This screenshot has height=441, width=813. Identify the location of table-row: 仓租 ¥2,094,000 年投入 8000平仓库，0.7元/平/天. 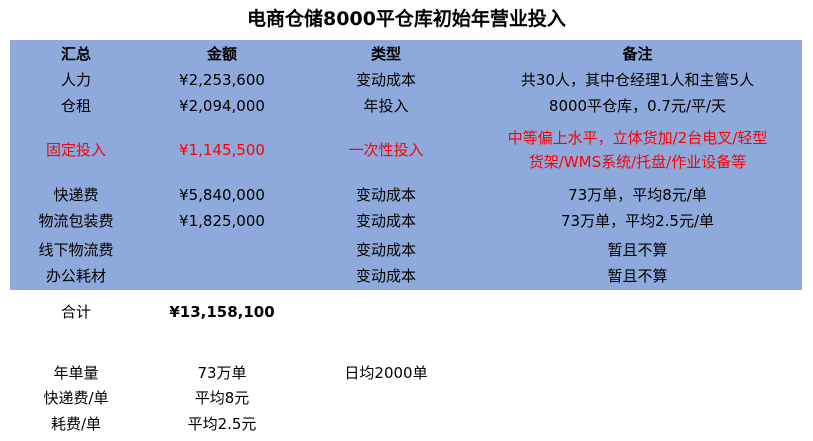
(406, 106).